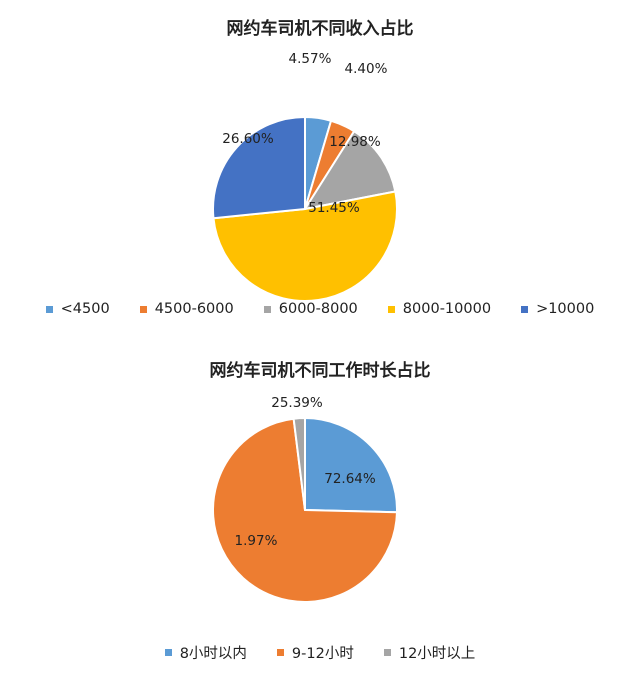 The width and height of the screenshot is (640, 688). Describe the element at coordinates (248, 139) in the screenshot. I see `data-label-0-4: 26.60%` at that location.